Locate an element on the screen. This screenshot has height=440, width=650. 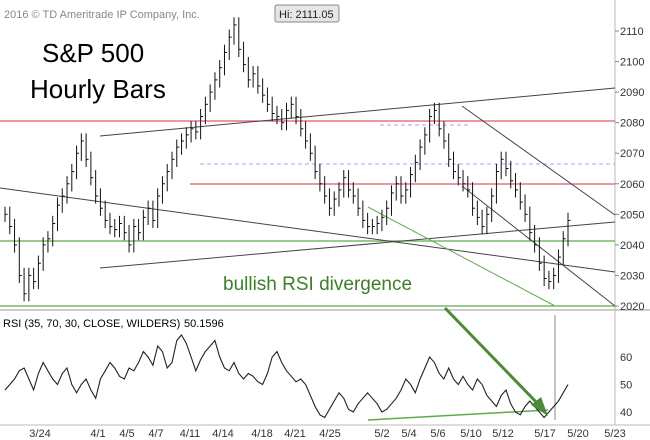
date-axis-tick-label: 5/12 is located at coordinates (502, 434).